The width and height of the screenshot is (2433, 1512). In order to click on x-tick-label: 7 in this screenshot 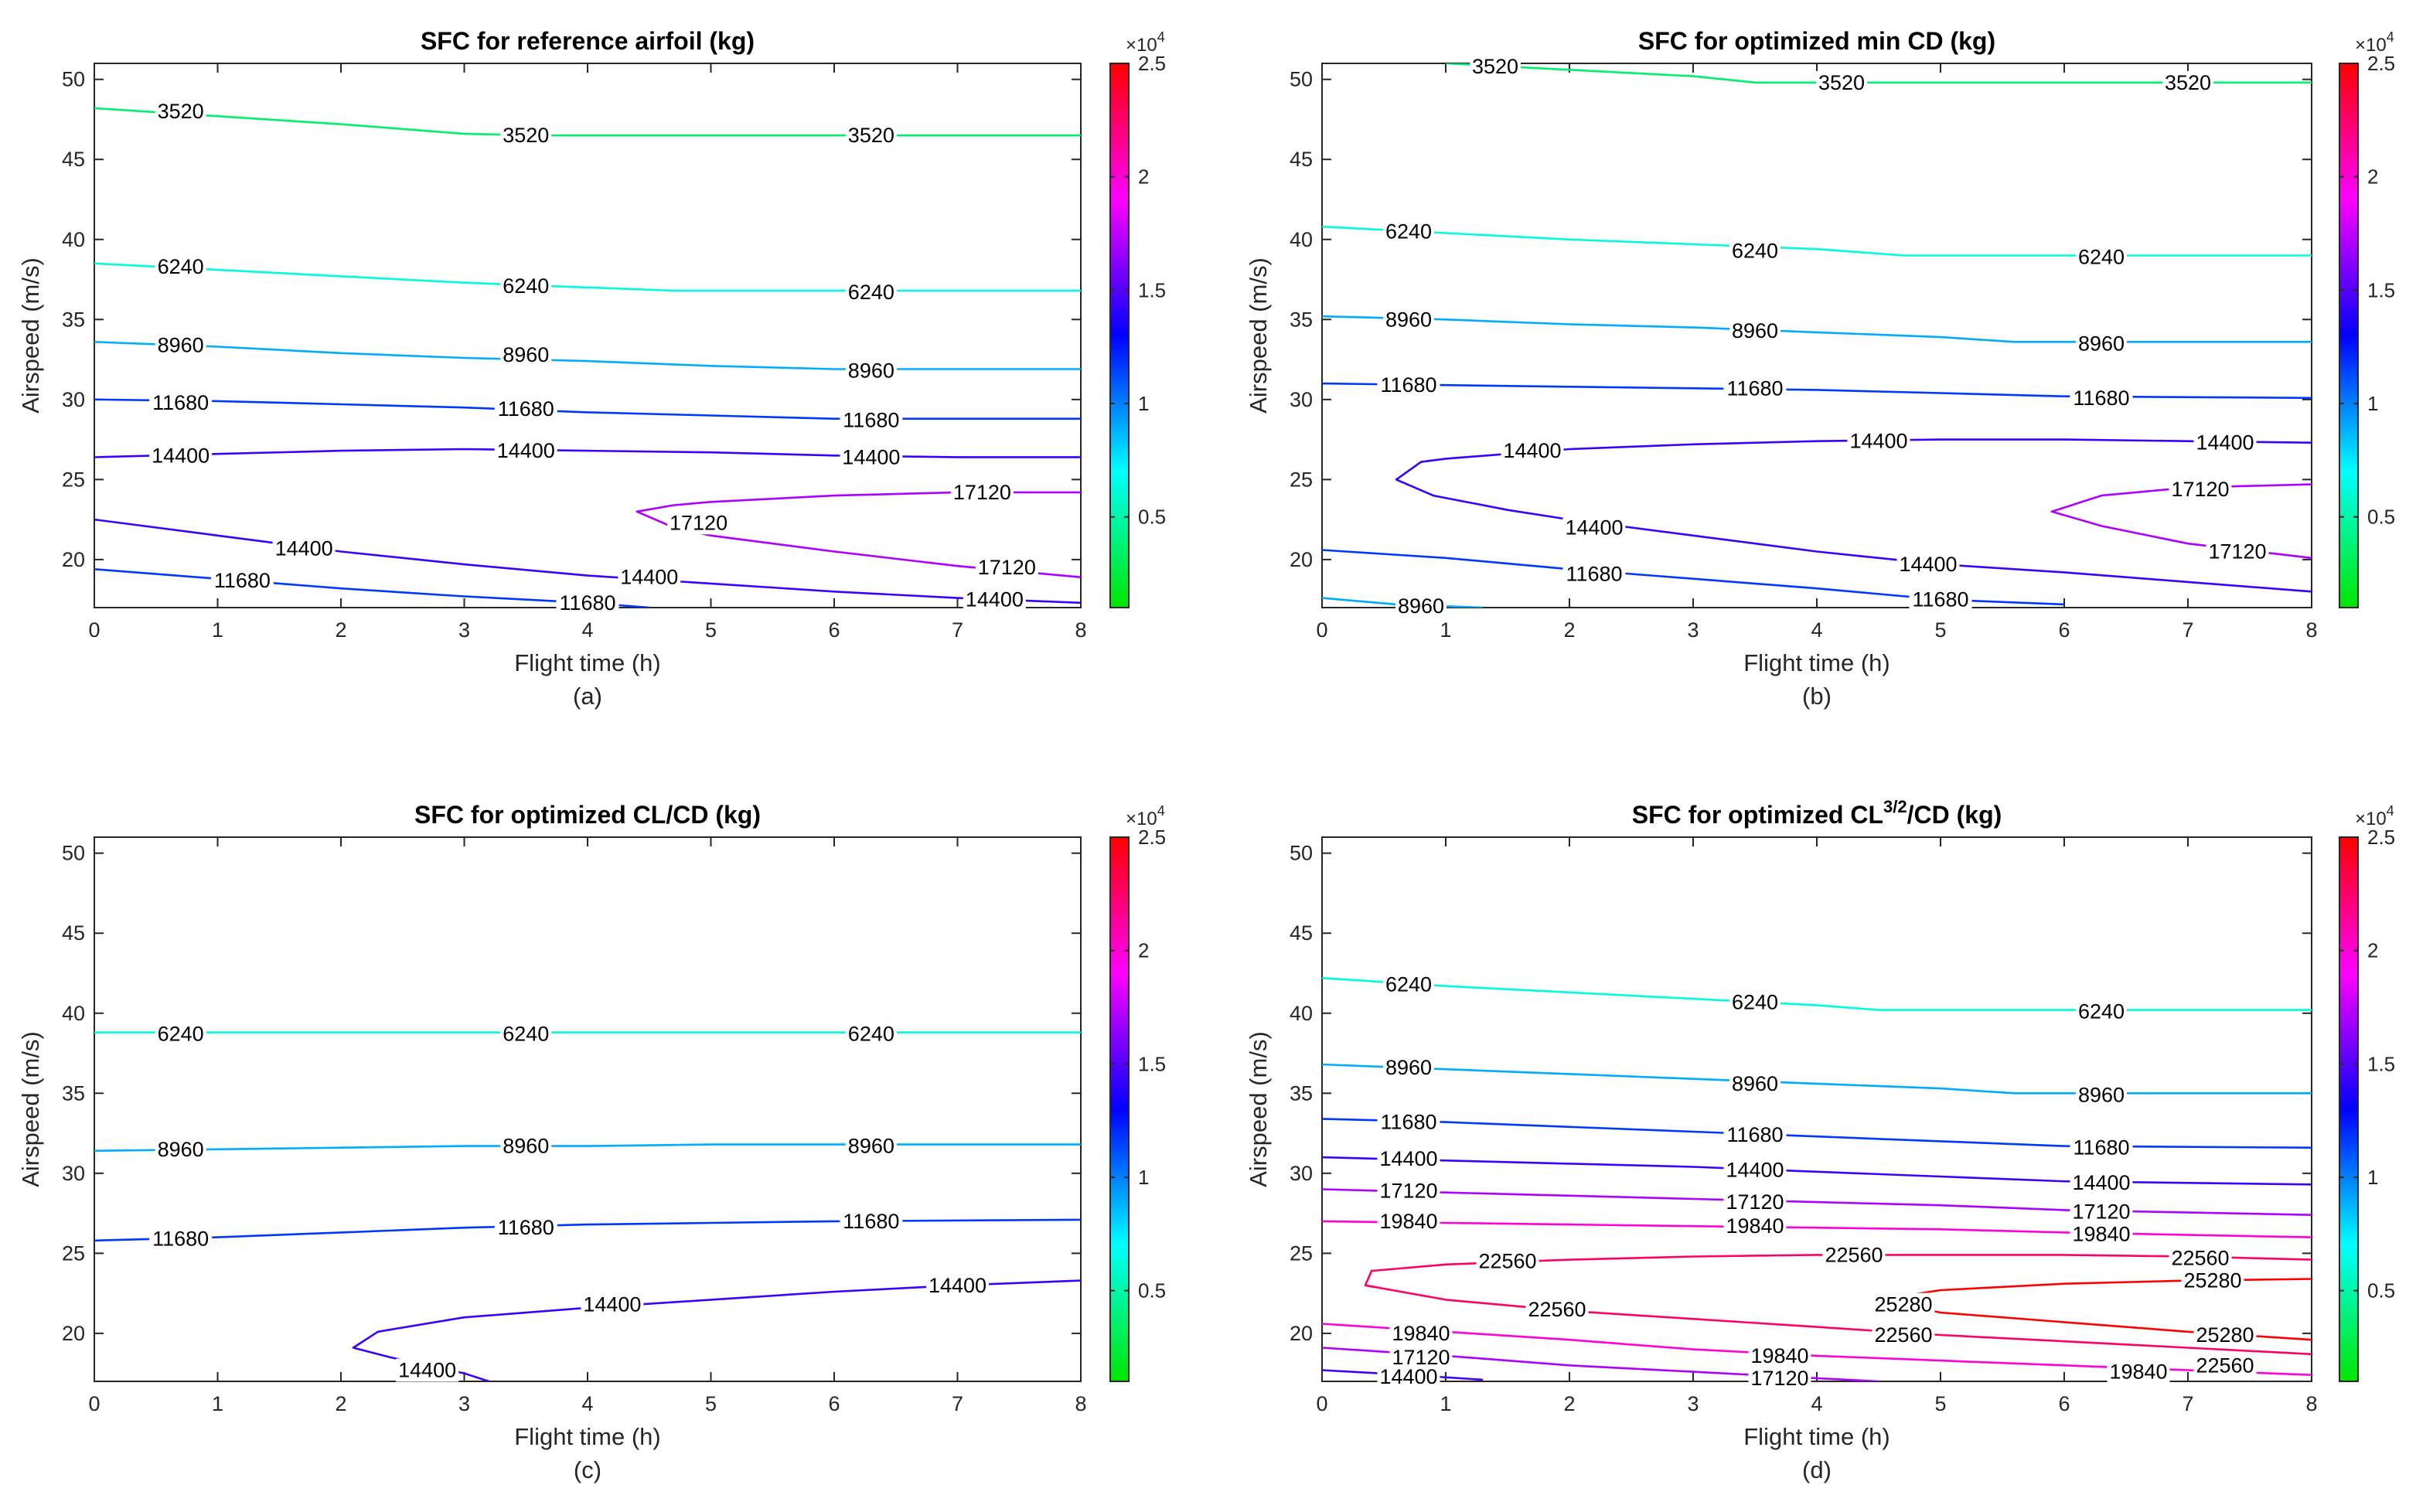, I will do `click(2187, 1403)`.